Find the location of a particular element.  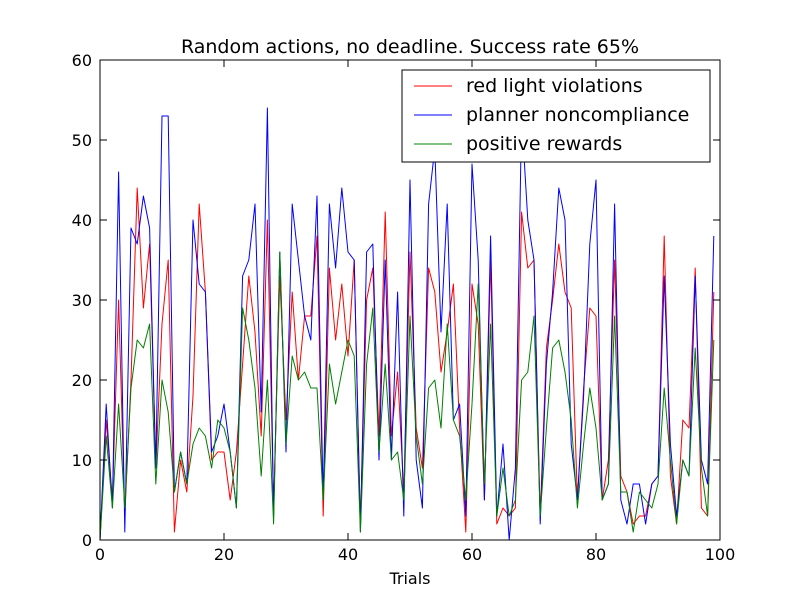

x-tick-label-0: 0 is located at coordinates (100, 554).